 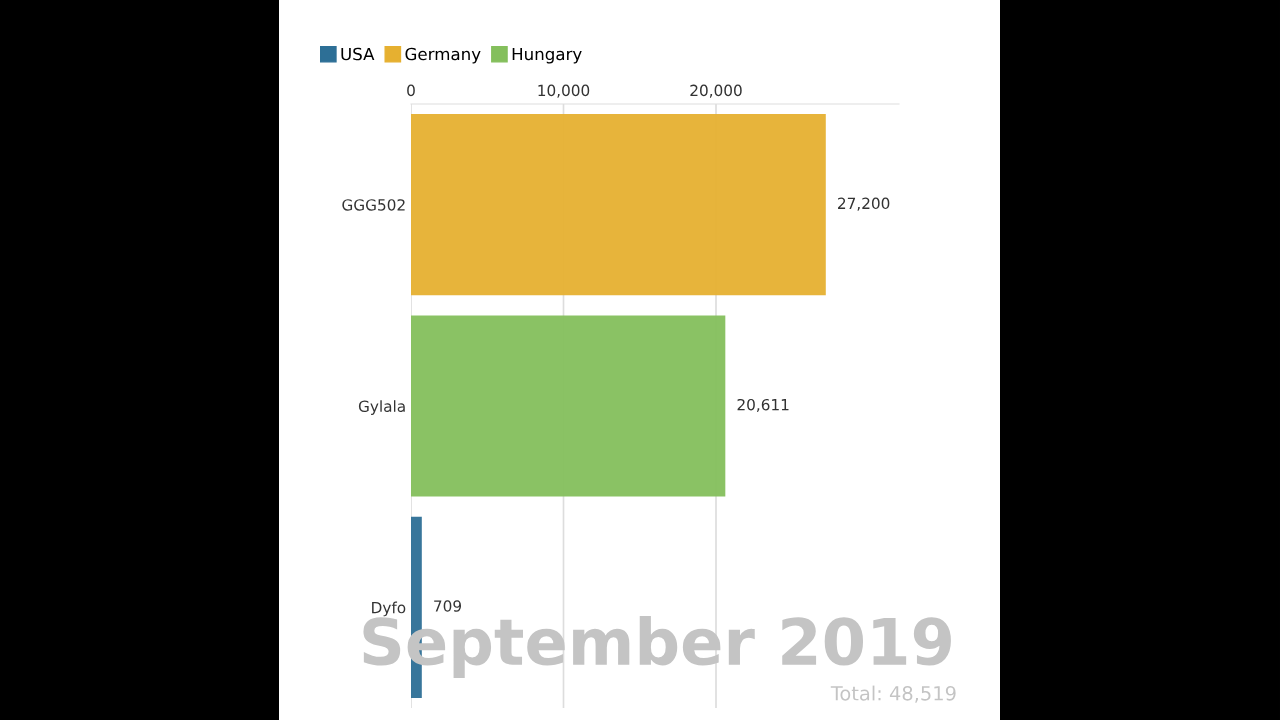 I want to click on legend-label: Hungary, so click(x=547, y=55).